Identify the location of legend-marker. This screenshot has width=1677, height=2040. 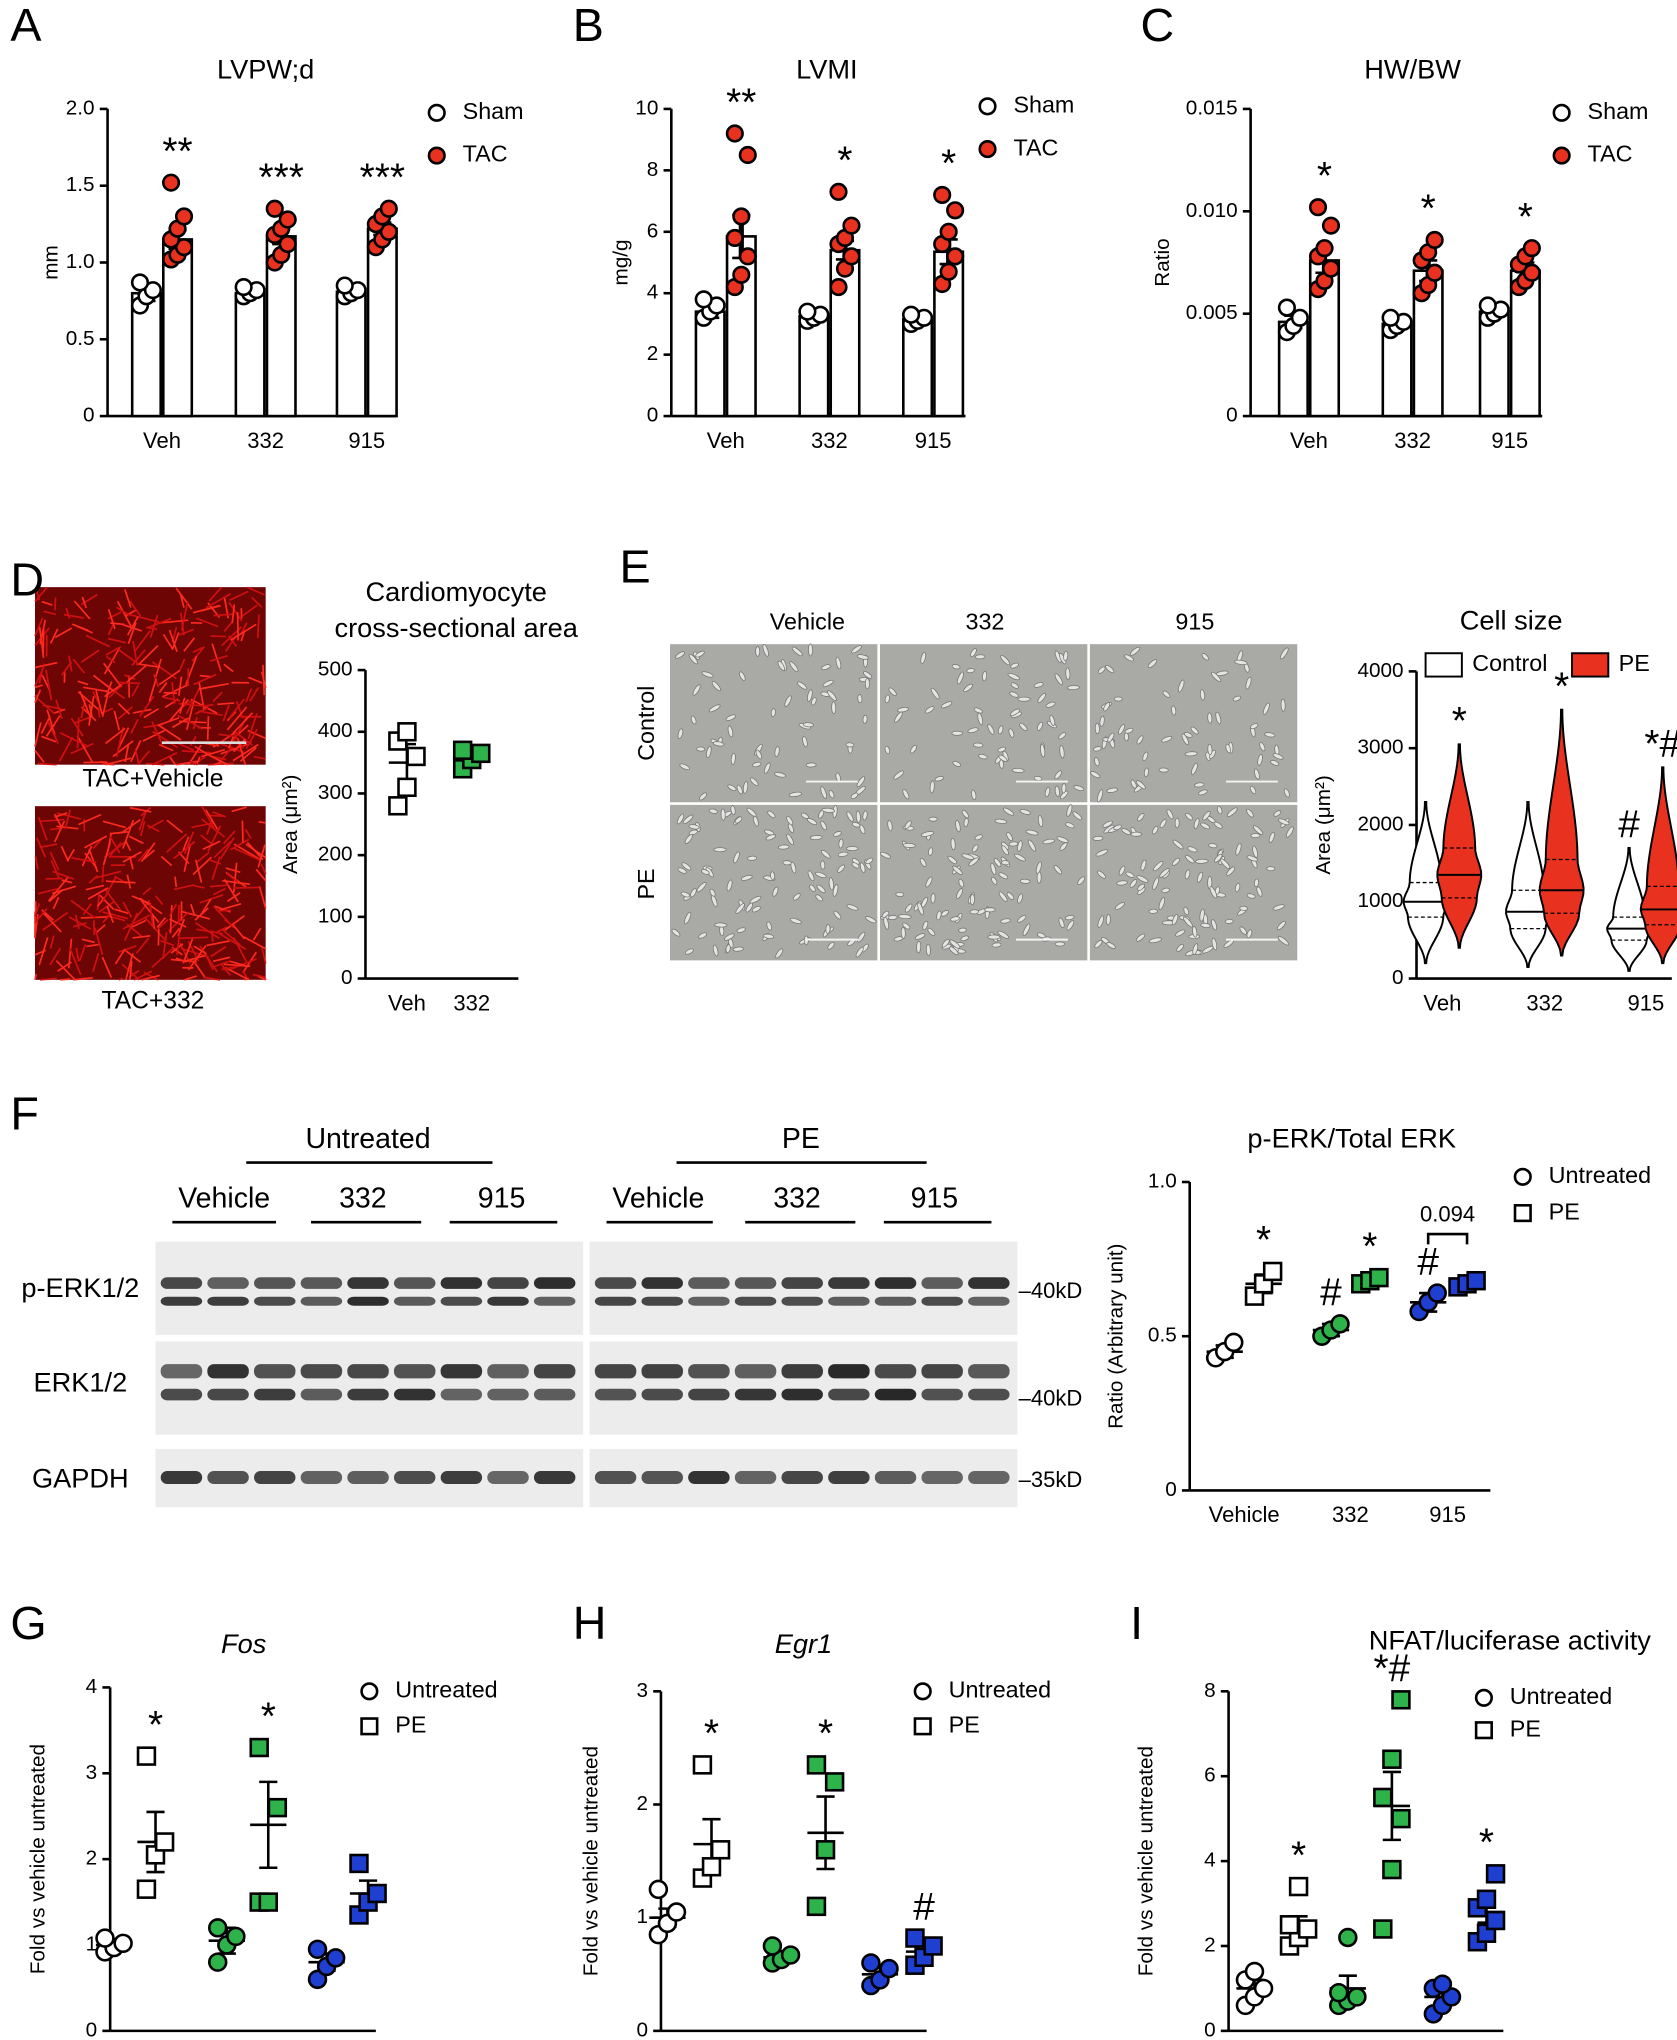
(369, 1691).